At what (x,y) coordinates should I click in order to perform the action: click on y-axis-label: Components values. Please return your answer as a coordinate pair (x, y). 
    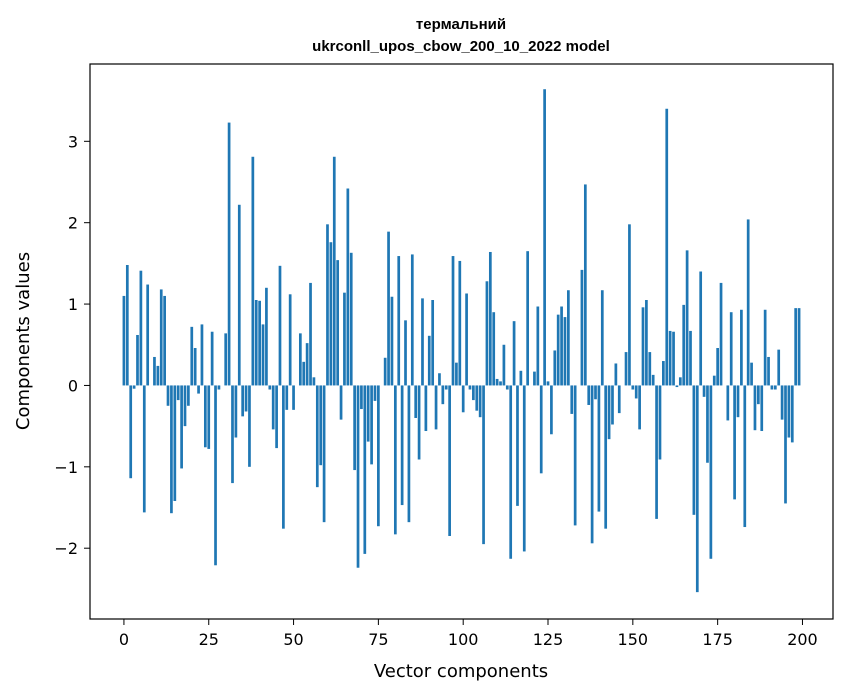
    Looking at the image, I should click on (23, 341).